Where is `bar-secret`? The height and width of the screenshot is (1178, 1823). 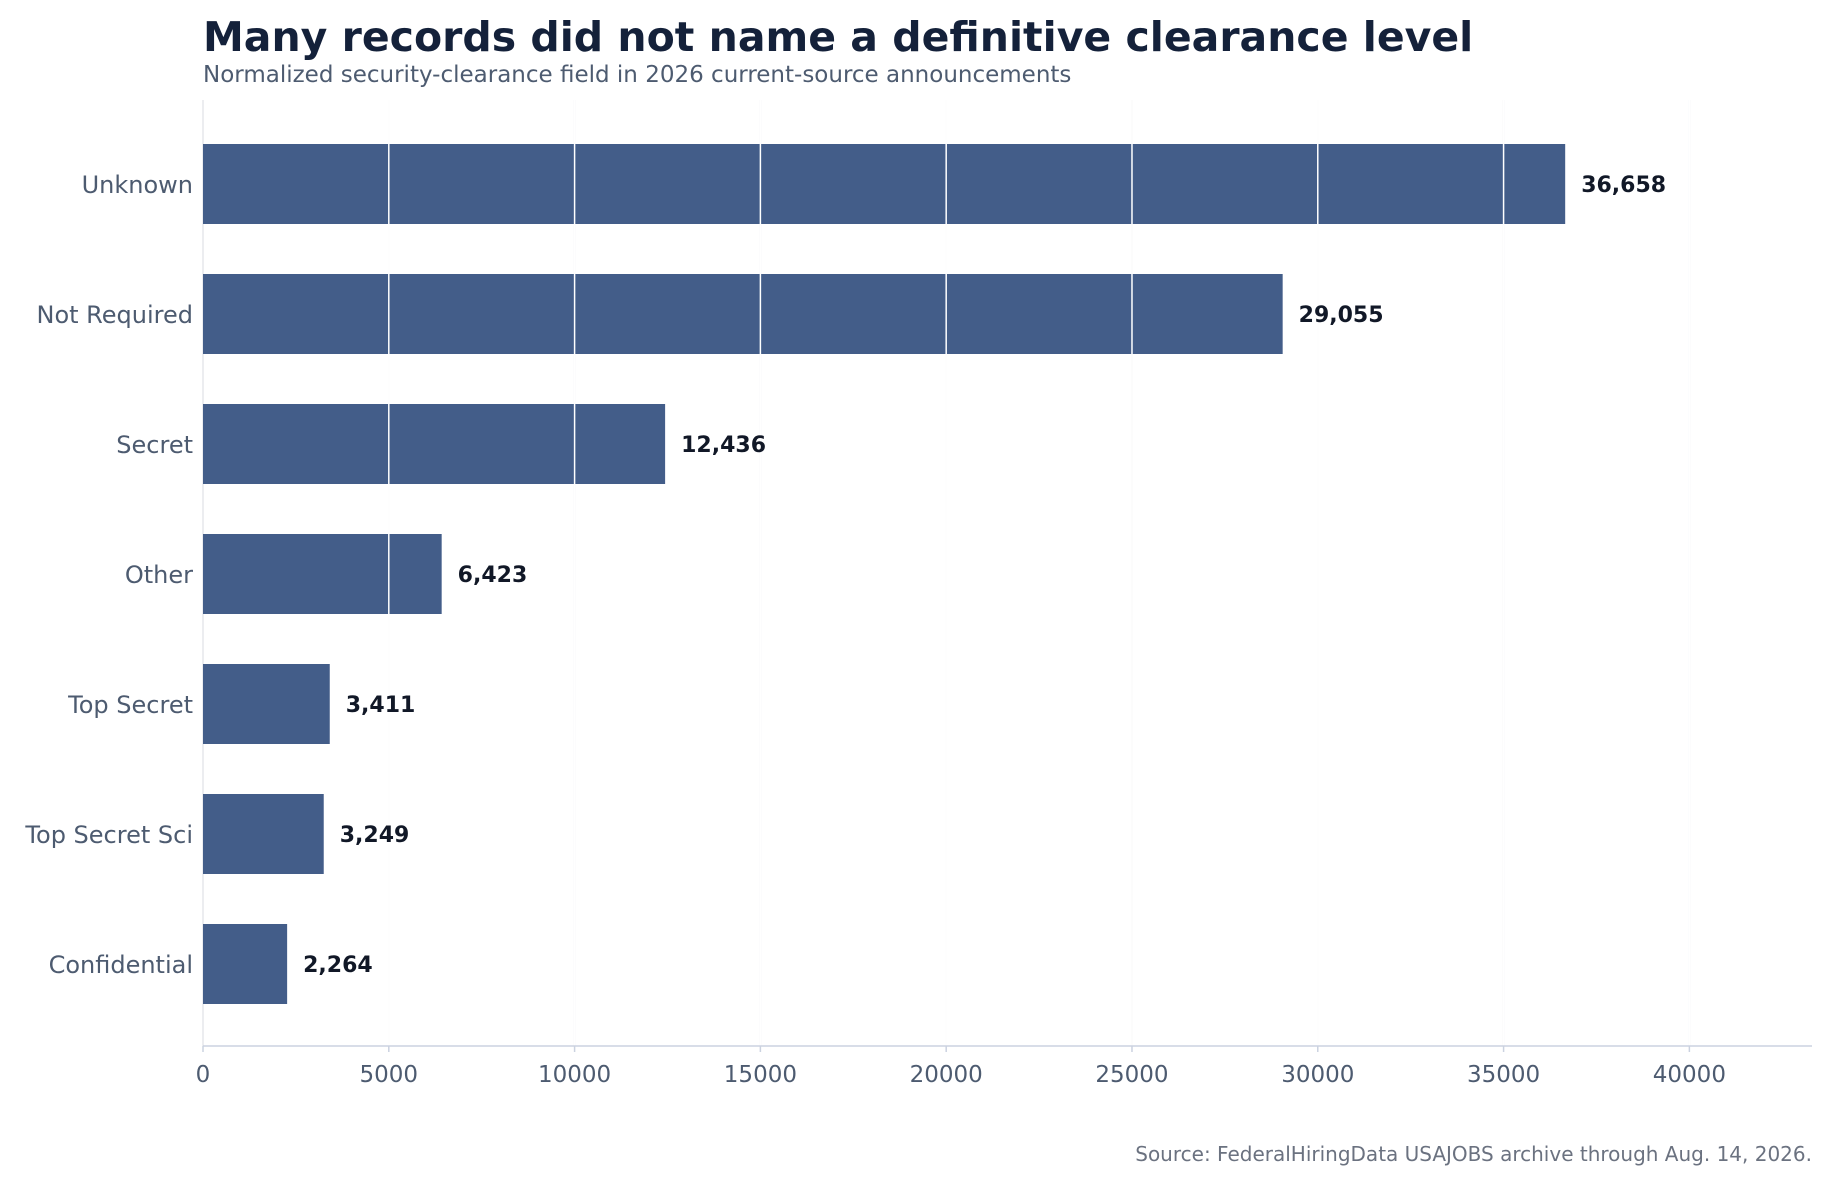 bar-secret is located at coordinates (434, 444).